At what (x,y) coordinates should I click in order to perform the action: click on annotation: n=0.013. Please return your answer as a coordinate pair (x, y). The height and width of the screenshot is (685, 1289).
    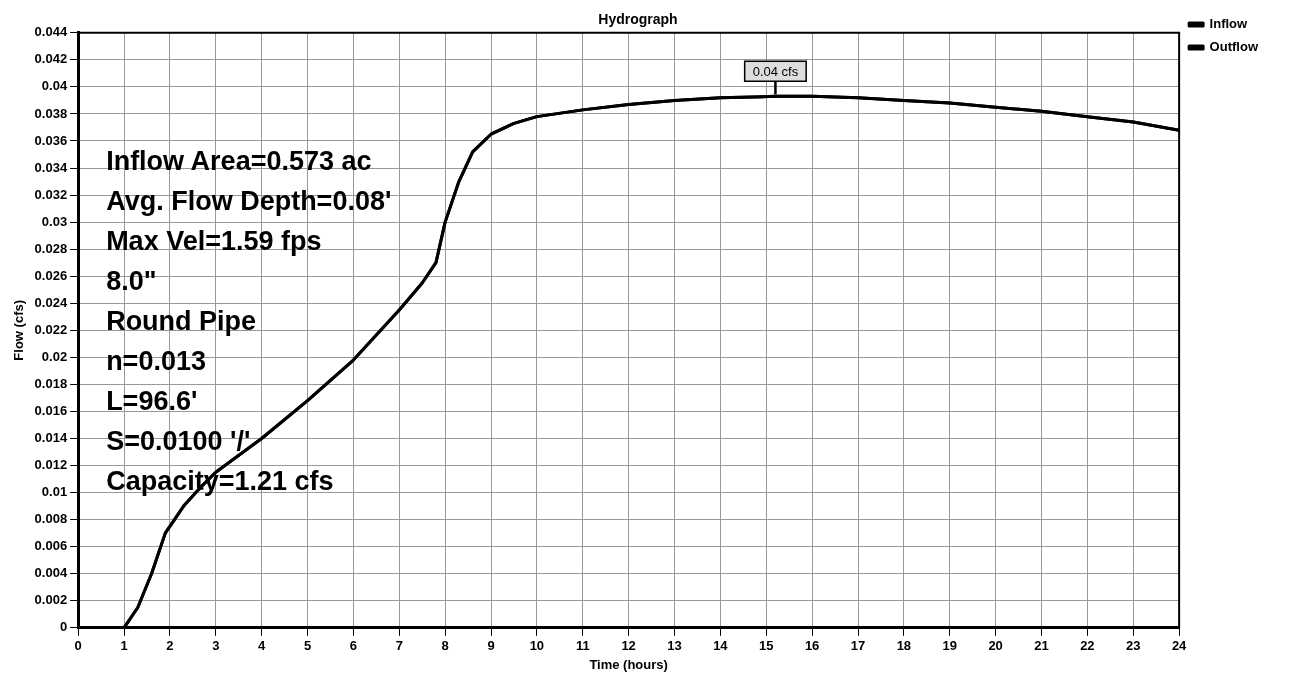
    Looking at the image, I should click on (156, 361).